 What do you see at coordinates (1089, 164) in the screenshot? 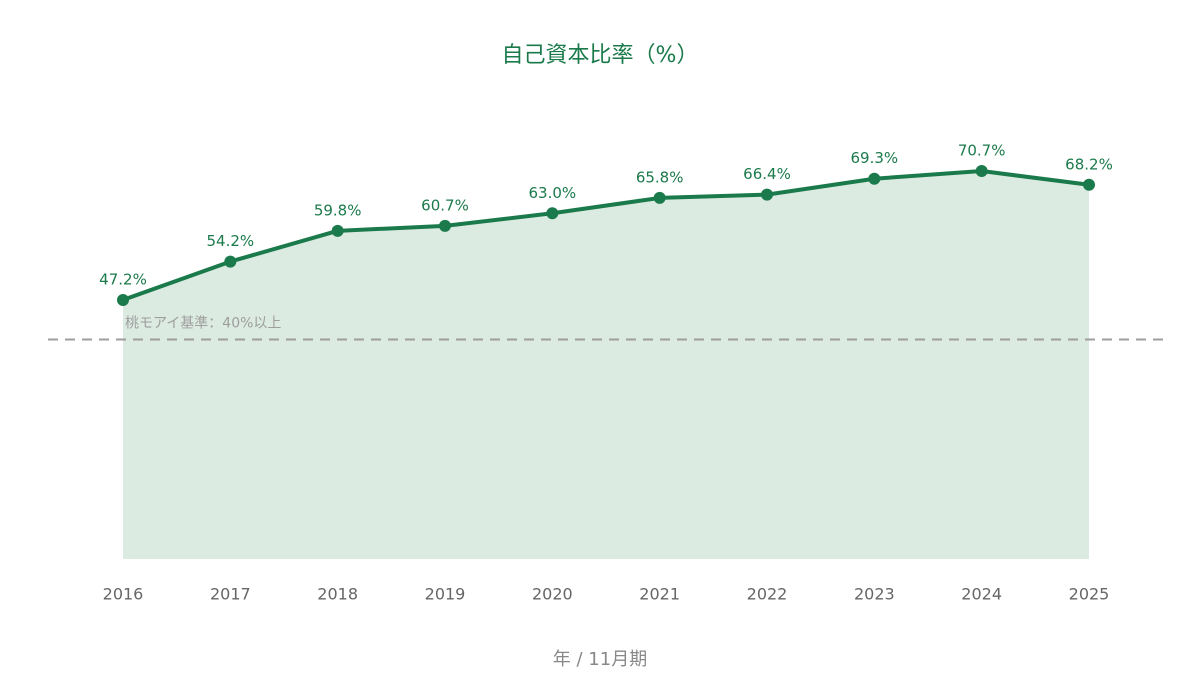
I see `data-label: 68.2%` at bounding box center [1089, 164].